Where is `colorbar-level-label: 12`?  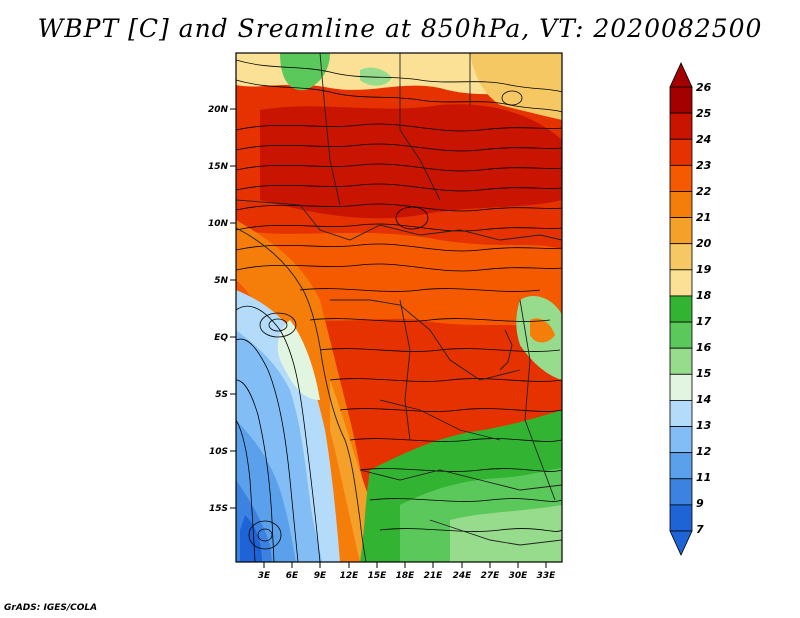
colorbar-level-label: 12 is located at coordinates (704, 451).